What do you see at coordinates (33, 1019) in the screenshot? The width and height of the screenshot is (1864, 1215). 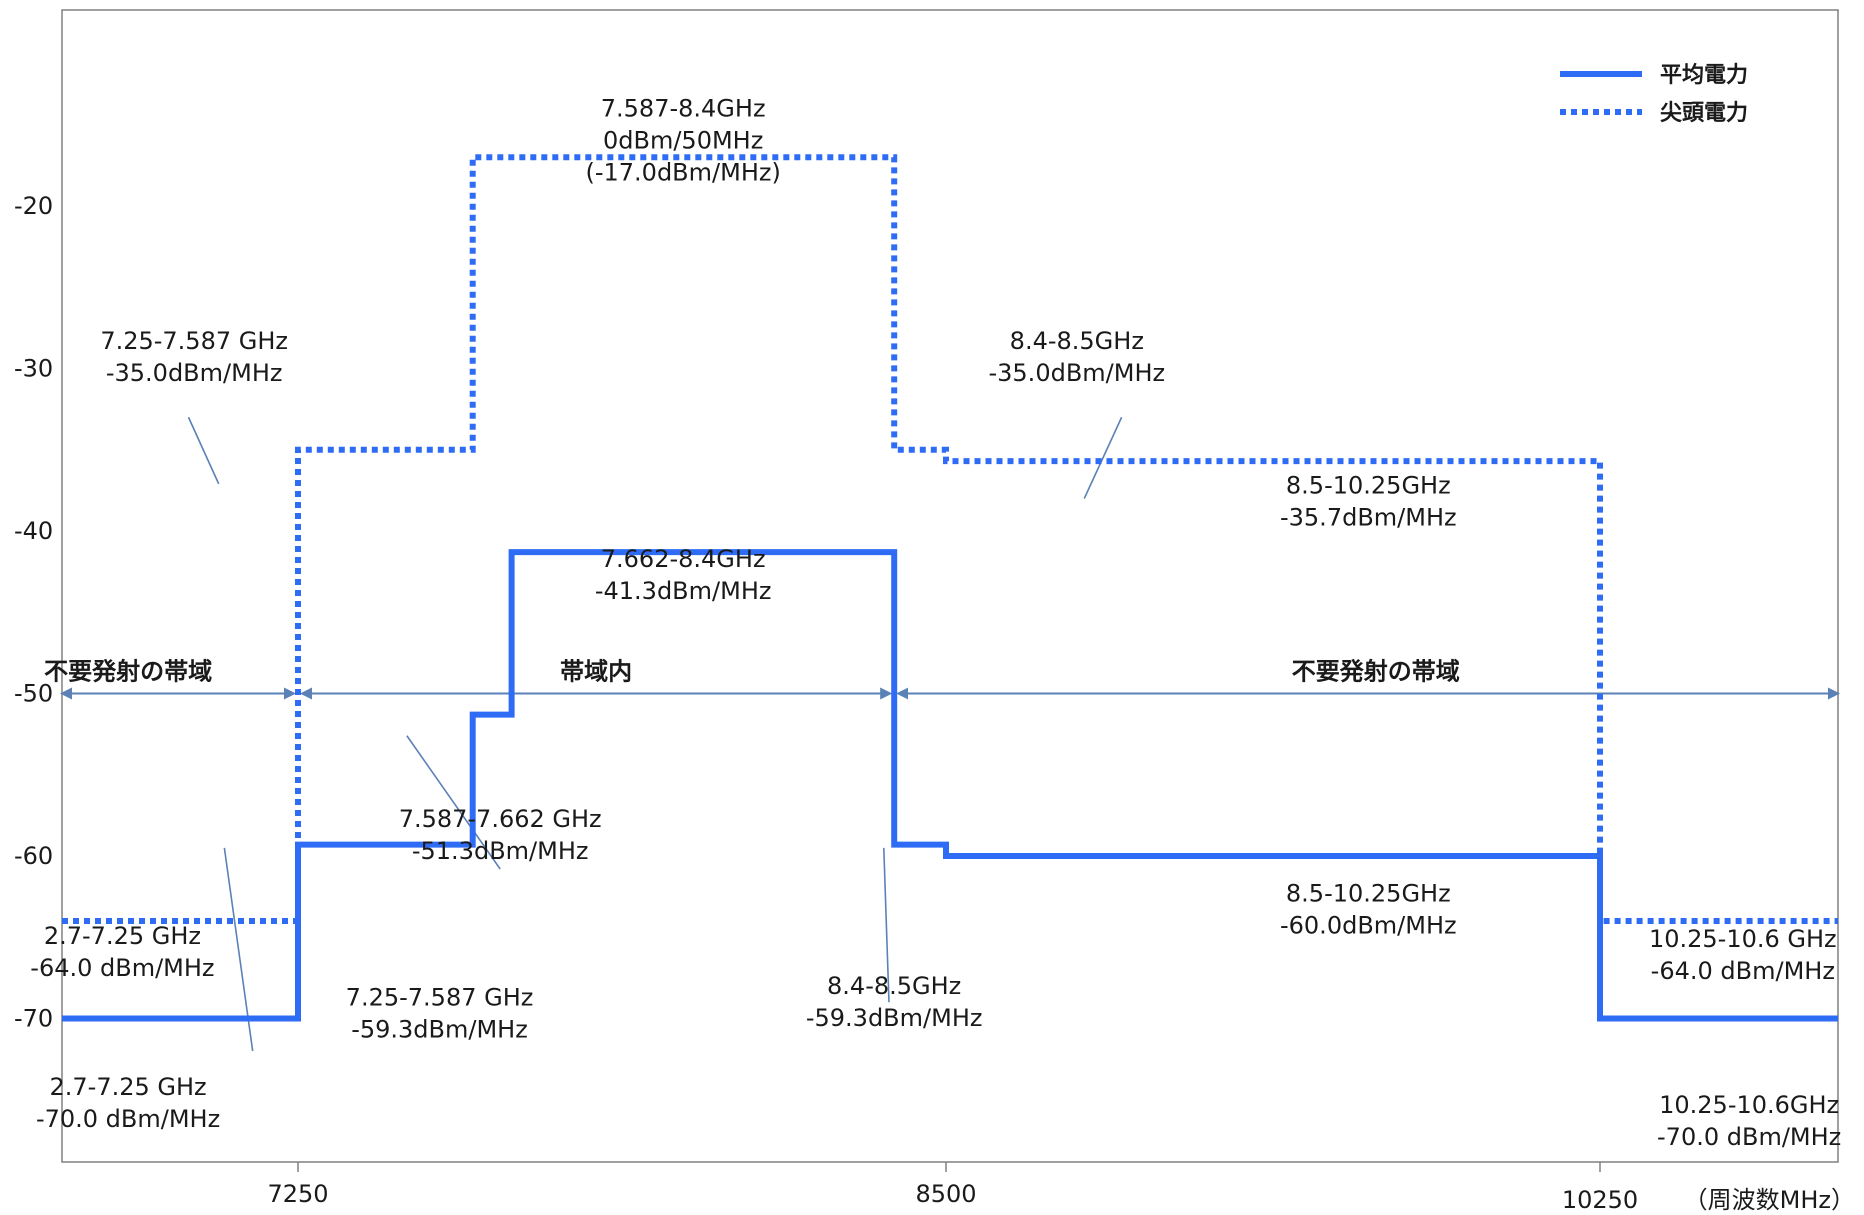 I see `y-tick-5: -70` at bounding box center [33, 1019].